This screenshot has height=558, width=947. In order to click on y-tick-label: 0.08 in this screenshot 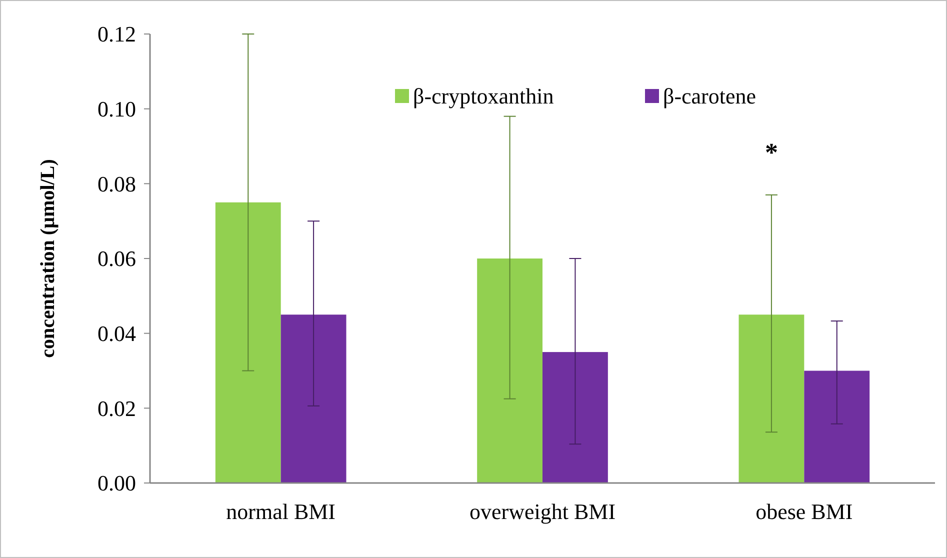, I will do `click(117, 183)`.